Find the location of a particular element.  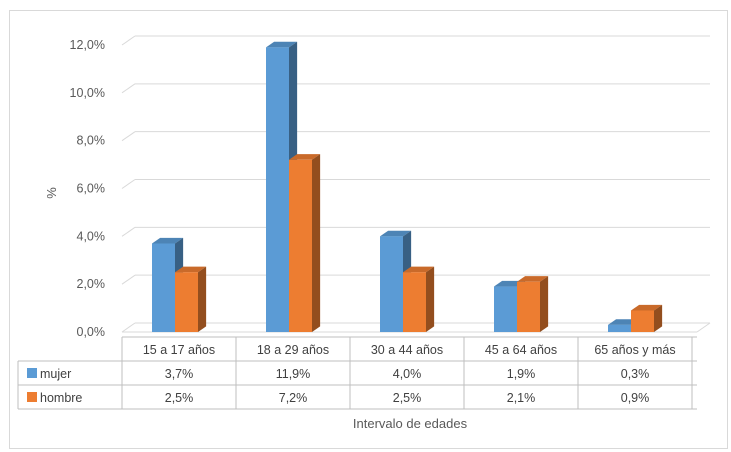

data-label: 3,7% is located at coordinates (179, 374).